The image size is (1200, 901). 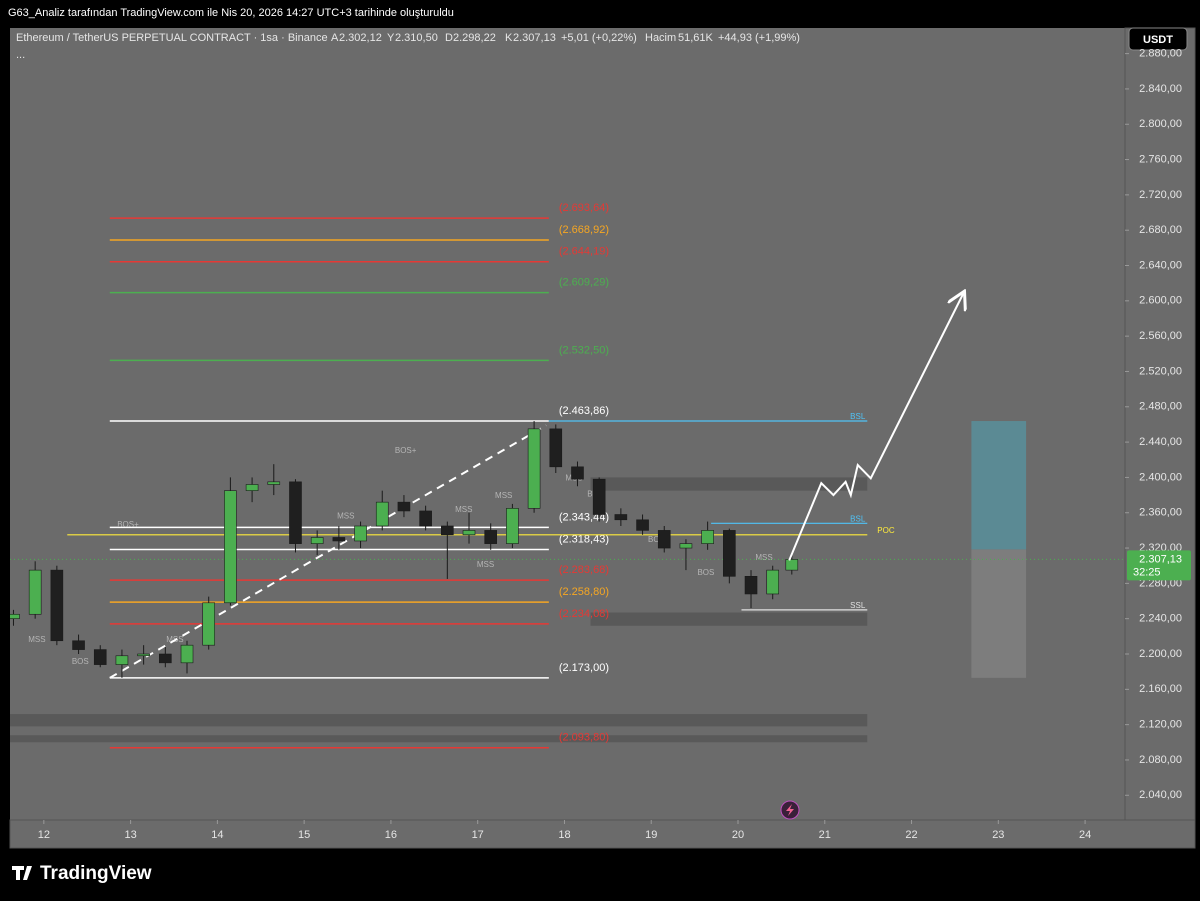 I want to click on trend-line, so click(x=328, y=551).